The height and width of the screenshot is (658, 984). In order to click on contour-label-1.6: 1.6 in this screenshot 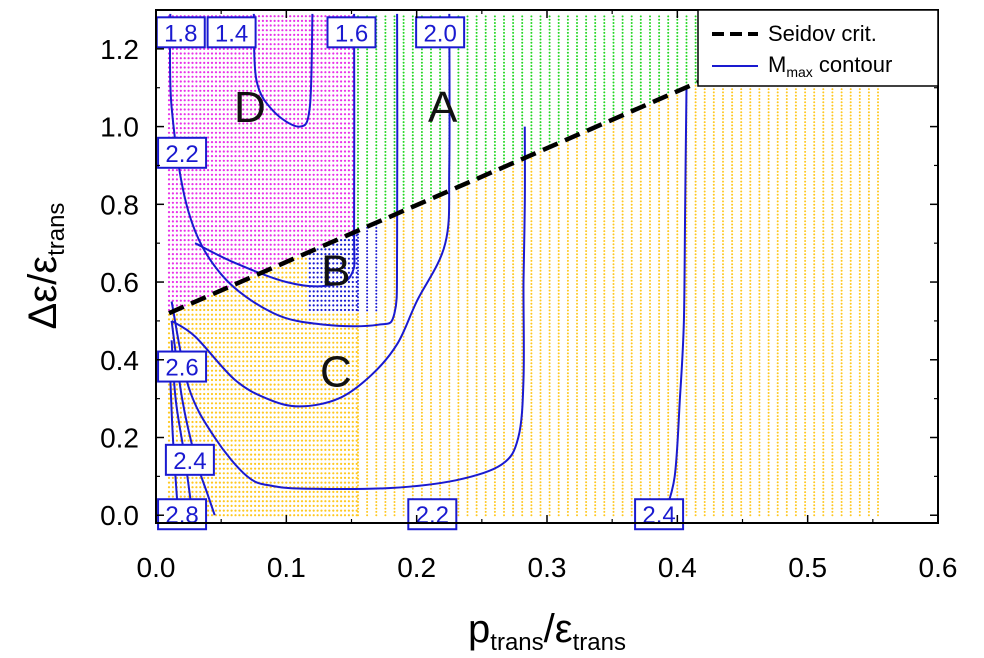, I will do `click(351, 32)`.